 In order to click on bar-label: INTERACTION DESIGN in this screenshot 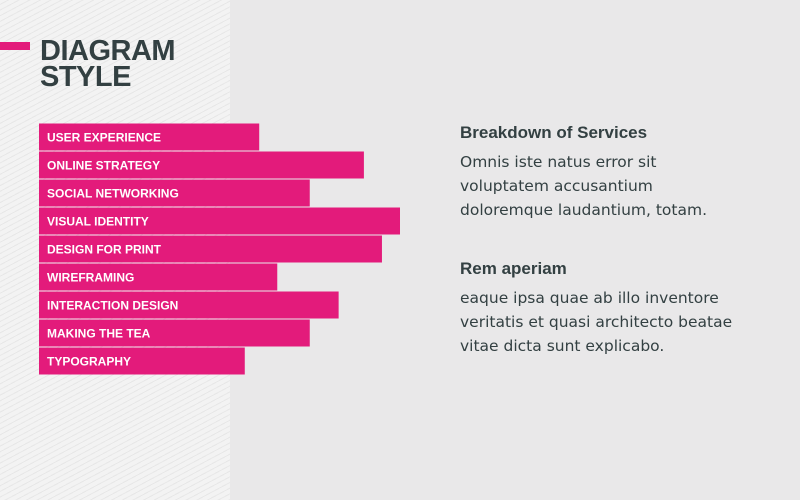, I will do `click(112, 306)`.